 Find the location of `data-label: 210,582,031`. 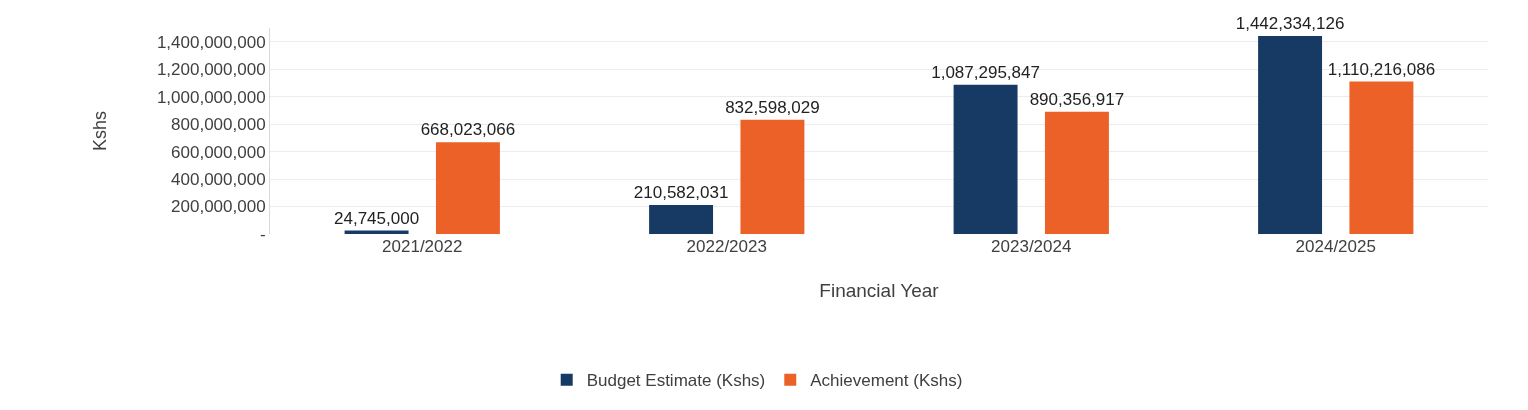

data-label: 210,582,031 is located at coordinates (681, 193).